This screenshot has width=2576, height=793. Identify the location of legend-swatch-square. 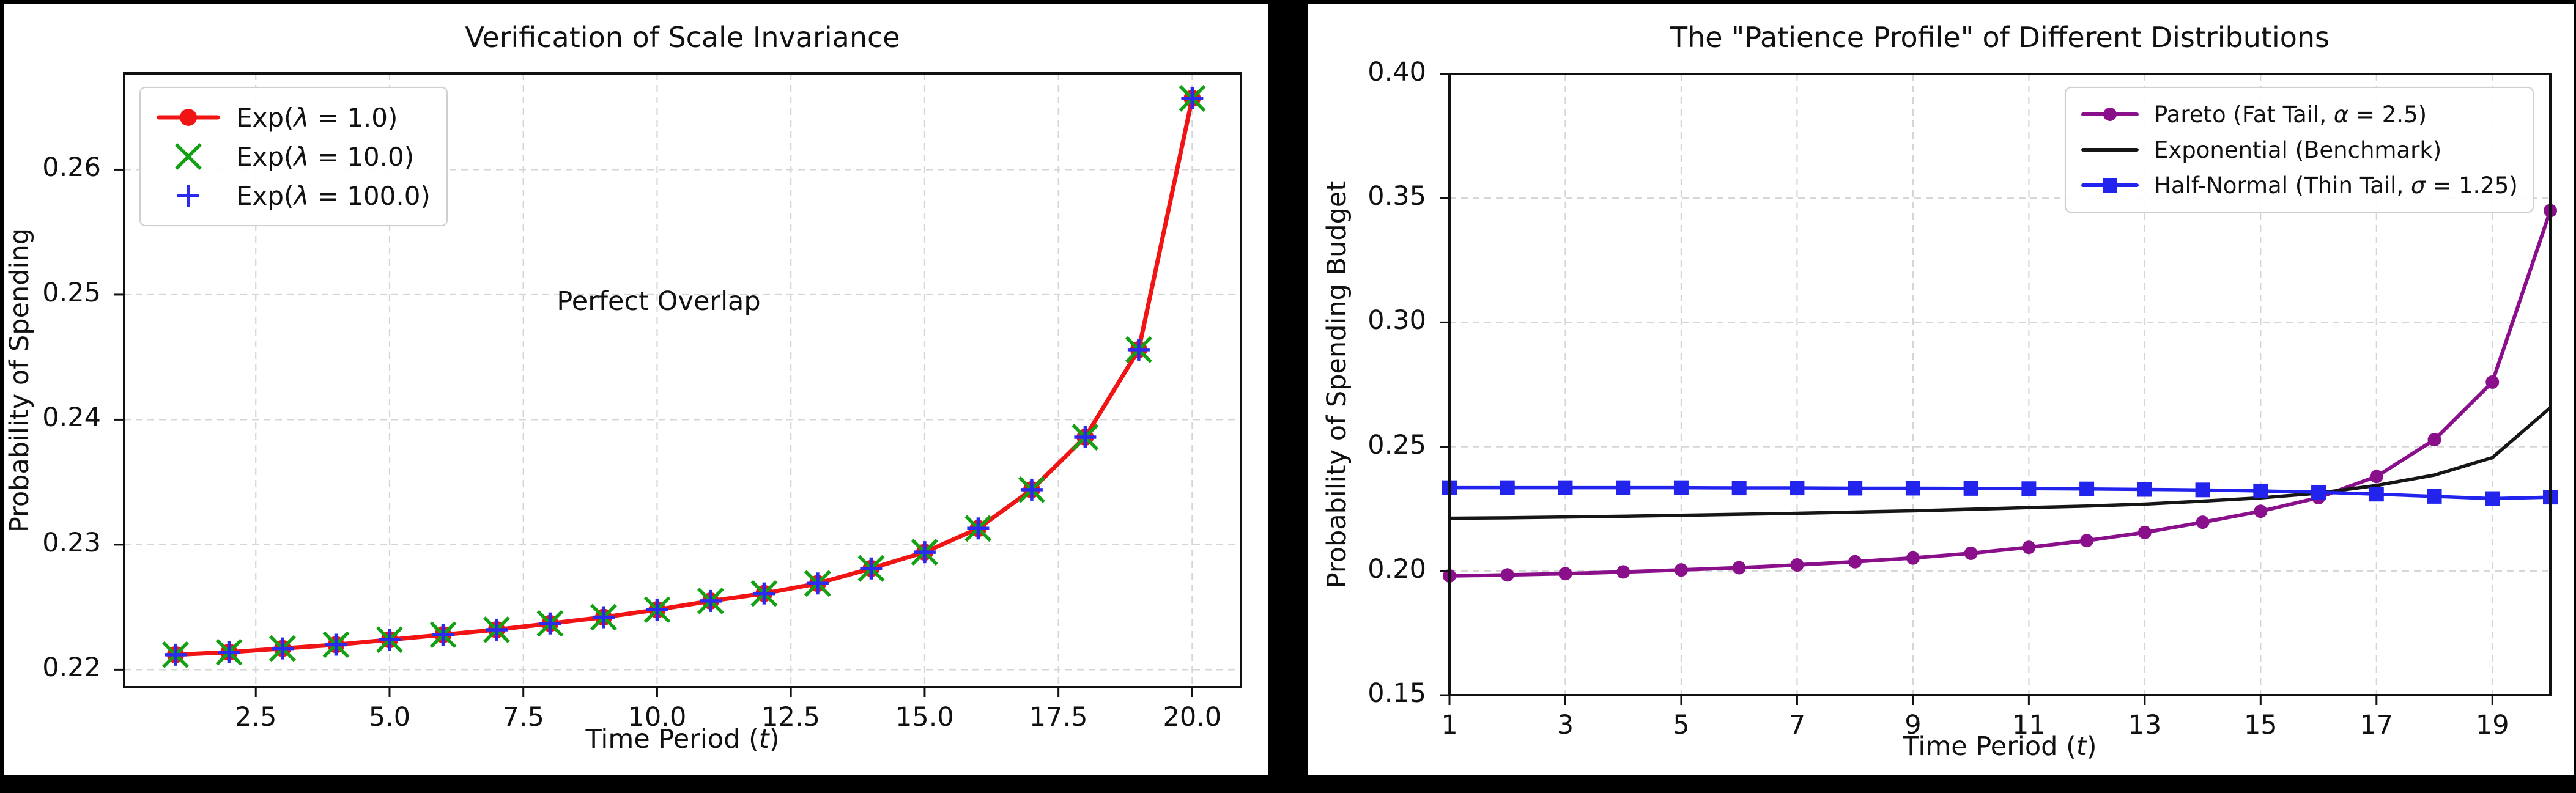
(2110, 185).